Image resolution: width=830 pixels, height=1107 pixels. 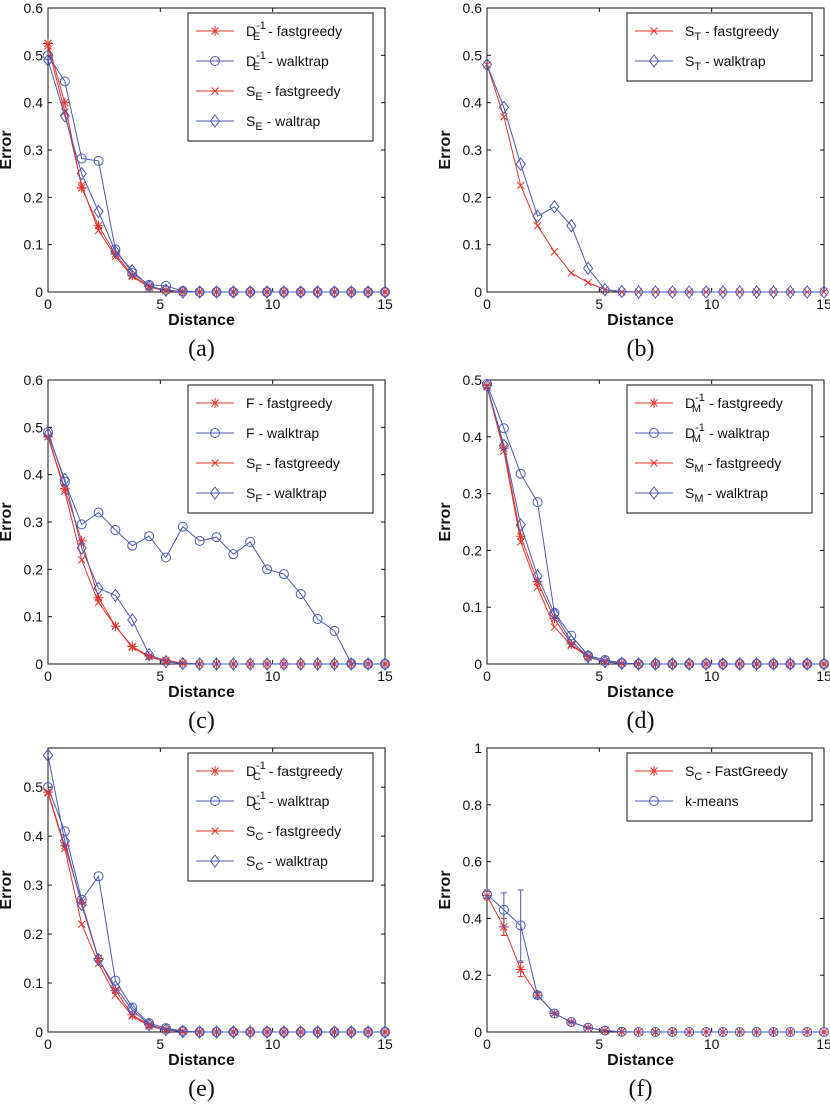 I want to click on legend-entry: SF - walktrap, so click(x=261, y=495).